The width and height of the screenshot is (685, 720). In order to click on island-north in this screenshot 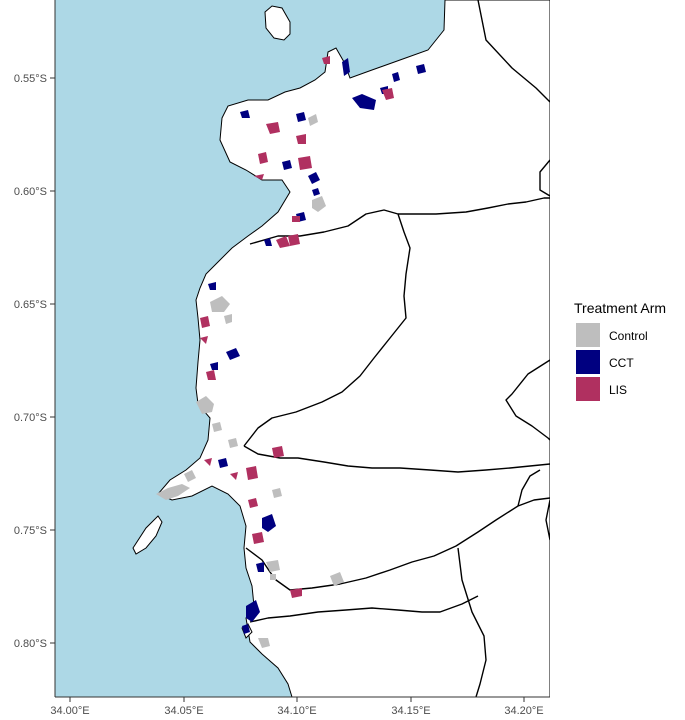, I will do `click(277, 23)`.